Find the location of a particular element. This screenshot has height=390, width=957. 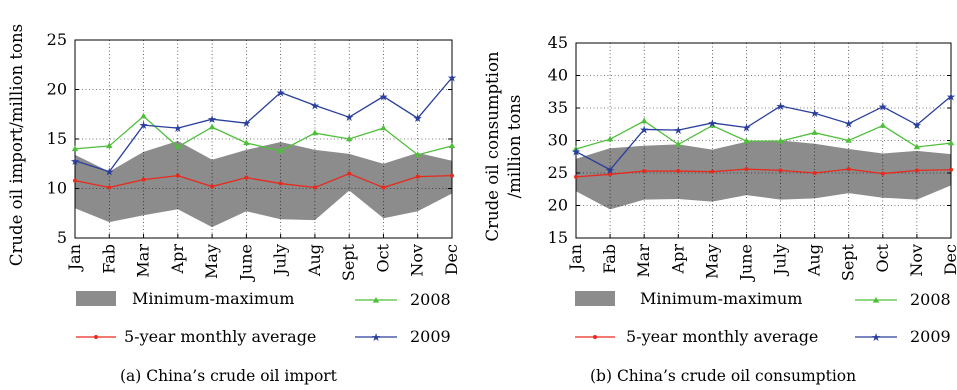

y-axis-label-line: Crude oil consumption is located at coordinates (492, 146).